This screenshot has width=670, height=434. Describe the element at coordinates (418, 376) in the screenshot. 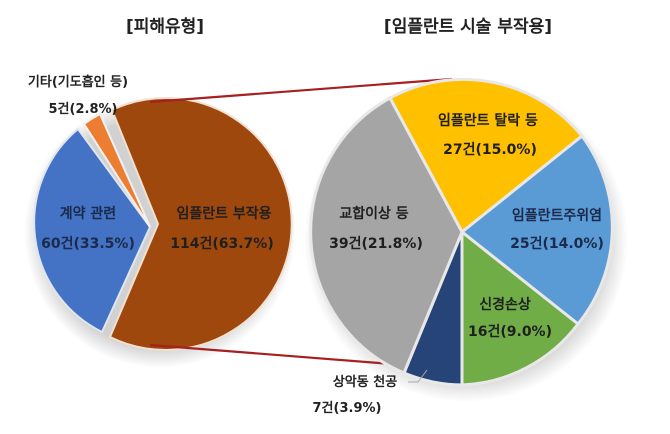

I see `leader-line-sinus` at that location.